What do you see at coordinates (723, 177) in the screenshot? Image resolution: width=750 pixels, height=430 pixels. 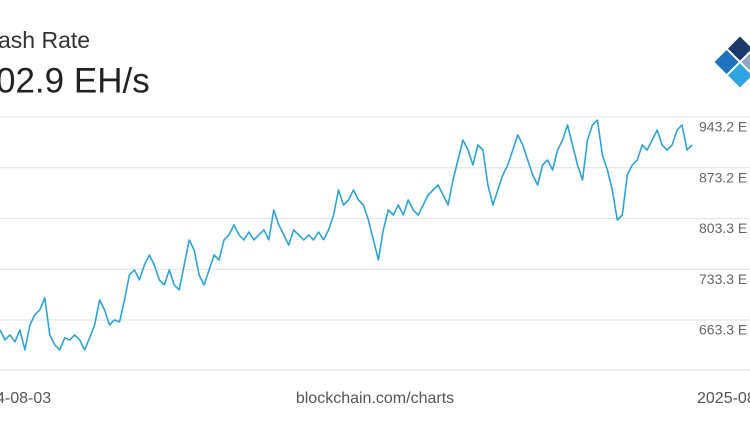 I see `y-tick-label: 873.2 E` at bounding box center [723, 177].